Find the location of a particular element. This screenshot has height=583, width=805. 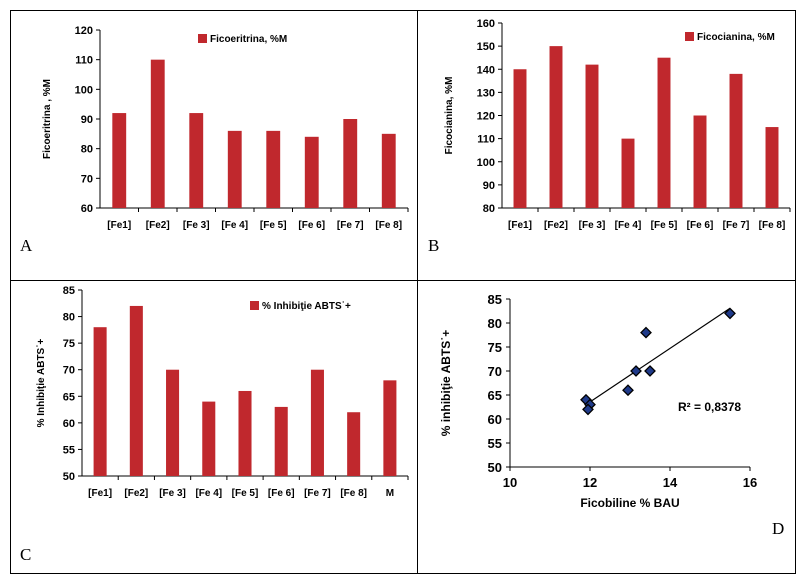

y-axis-label: Ficoeritrina , %M is located at coordinates (47, 119).